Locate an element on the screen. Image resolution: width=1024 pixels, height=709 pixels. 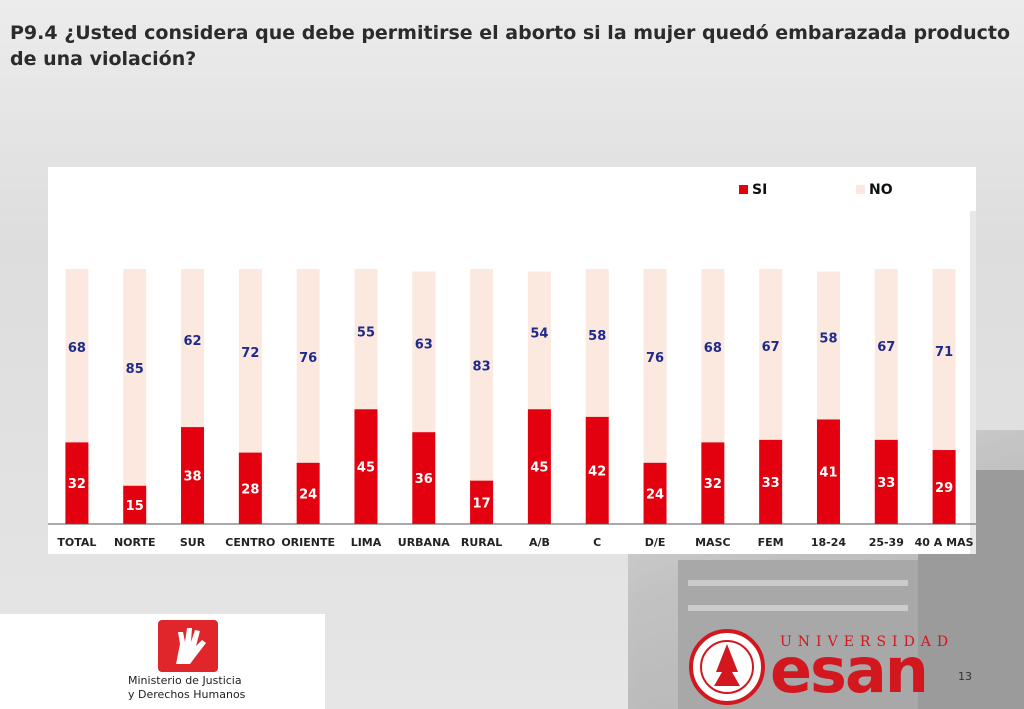
bar-si-40-a-mas is located at coordinates (944, 487).